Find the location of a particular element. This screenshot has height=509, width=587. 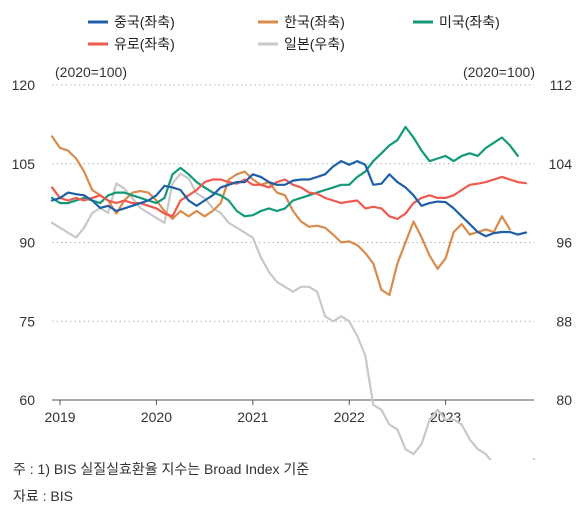

x-tick-label: 2020 is located at coordinates (156, 417).